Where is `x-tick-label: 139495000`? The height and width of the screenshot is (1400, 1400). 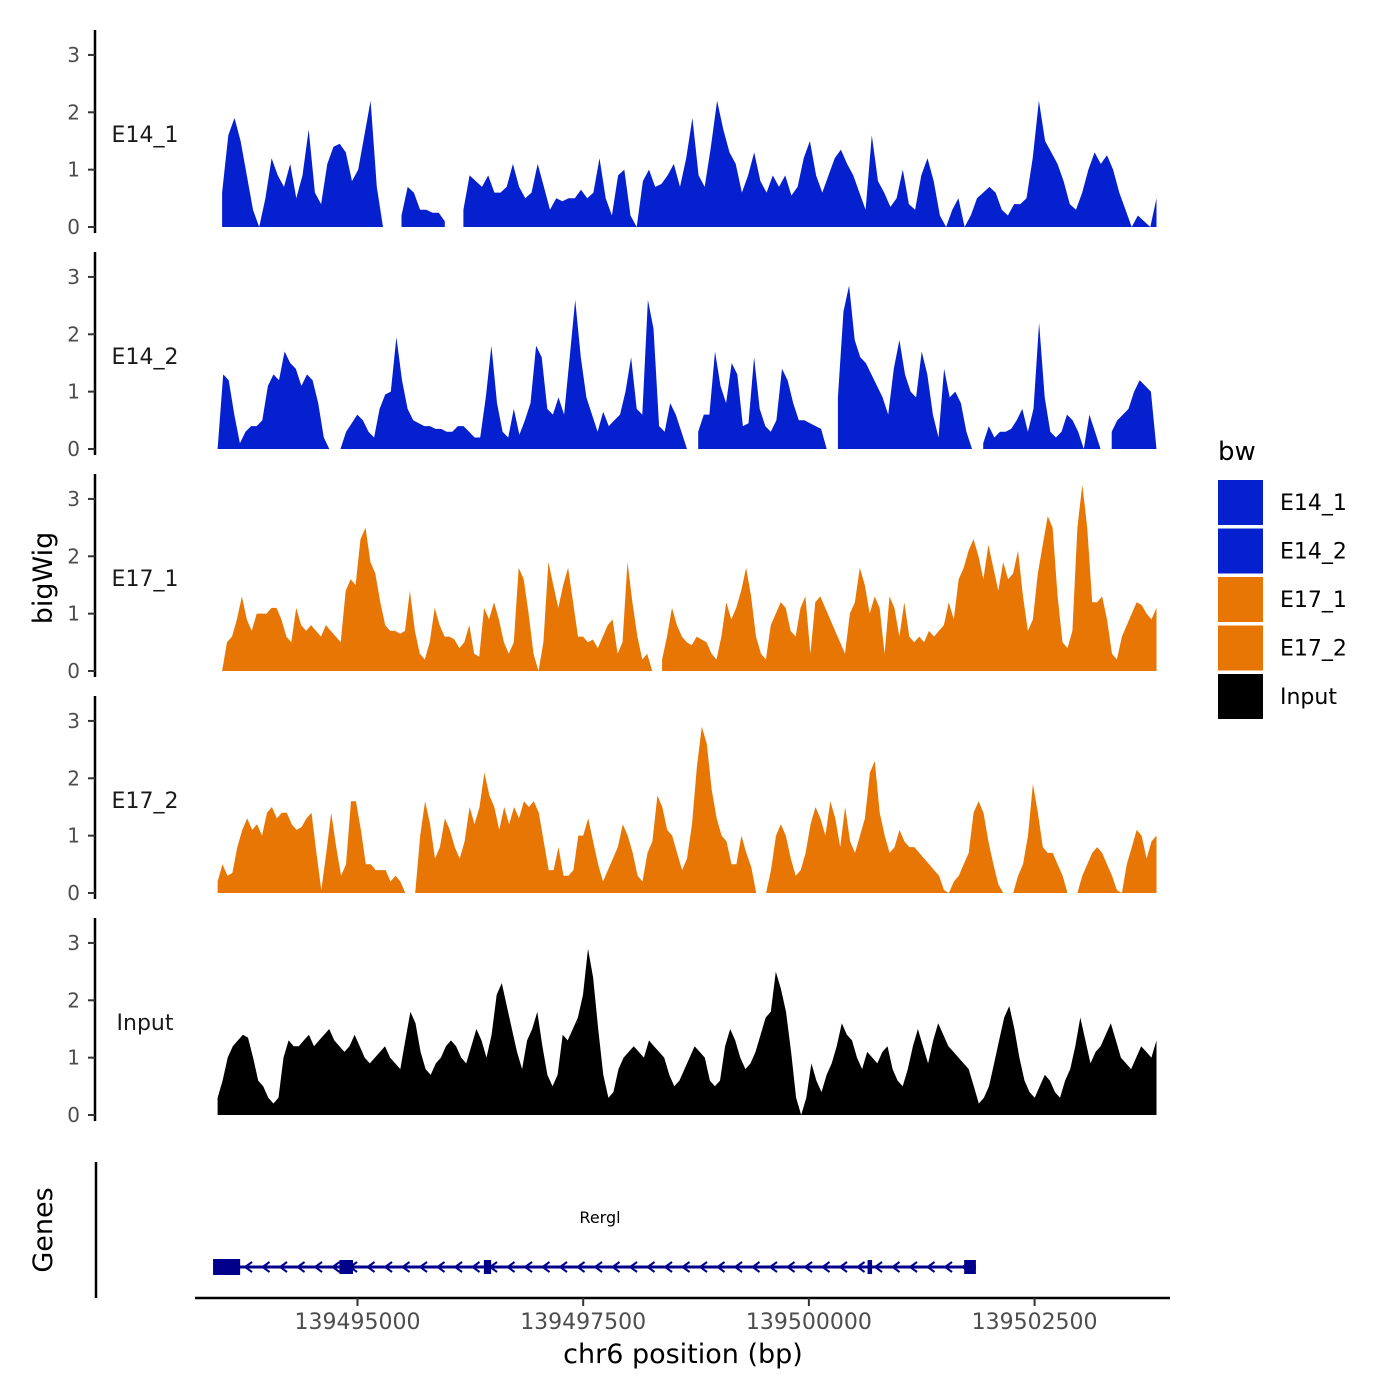
x-tick-label: 139495000 is located at coordinates (358, 1322).